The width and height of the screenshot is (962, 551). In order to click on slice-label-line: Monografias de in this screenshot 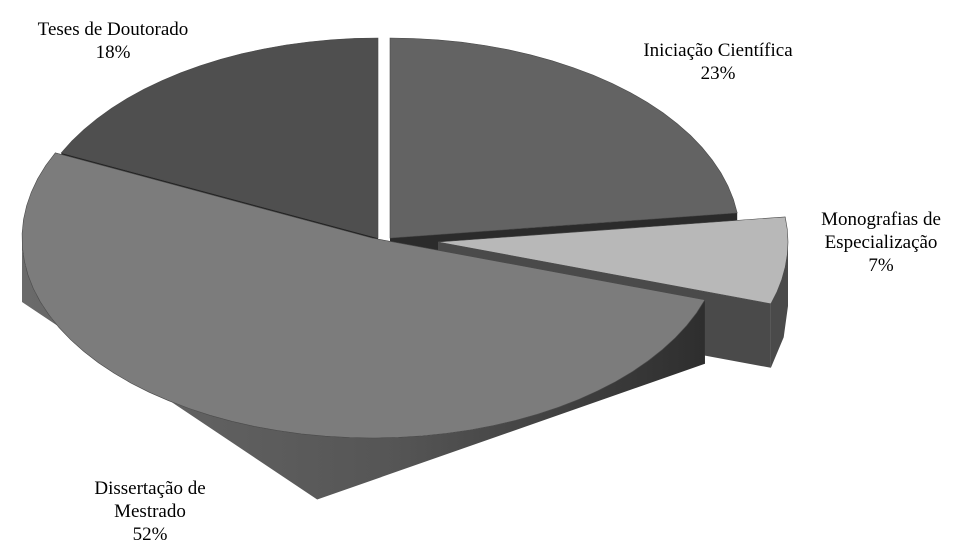, I will do `click(881, 219)`.